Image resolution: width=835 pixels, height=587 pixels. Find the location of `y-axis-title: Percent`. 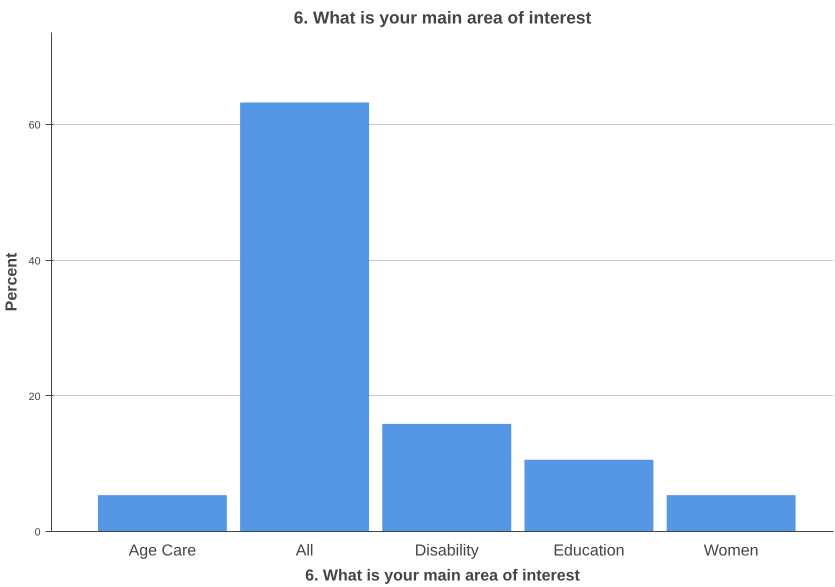

y-axis-title: Percent is located at coordinates (12, 282).